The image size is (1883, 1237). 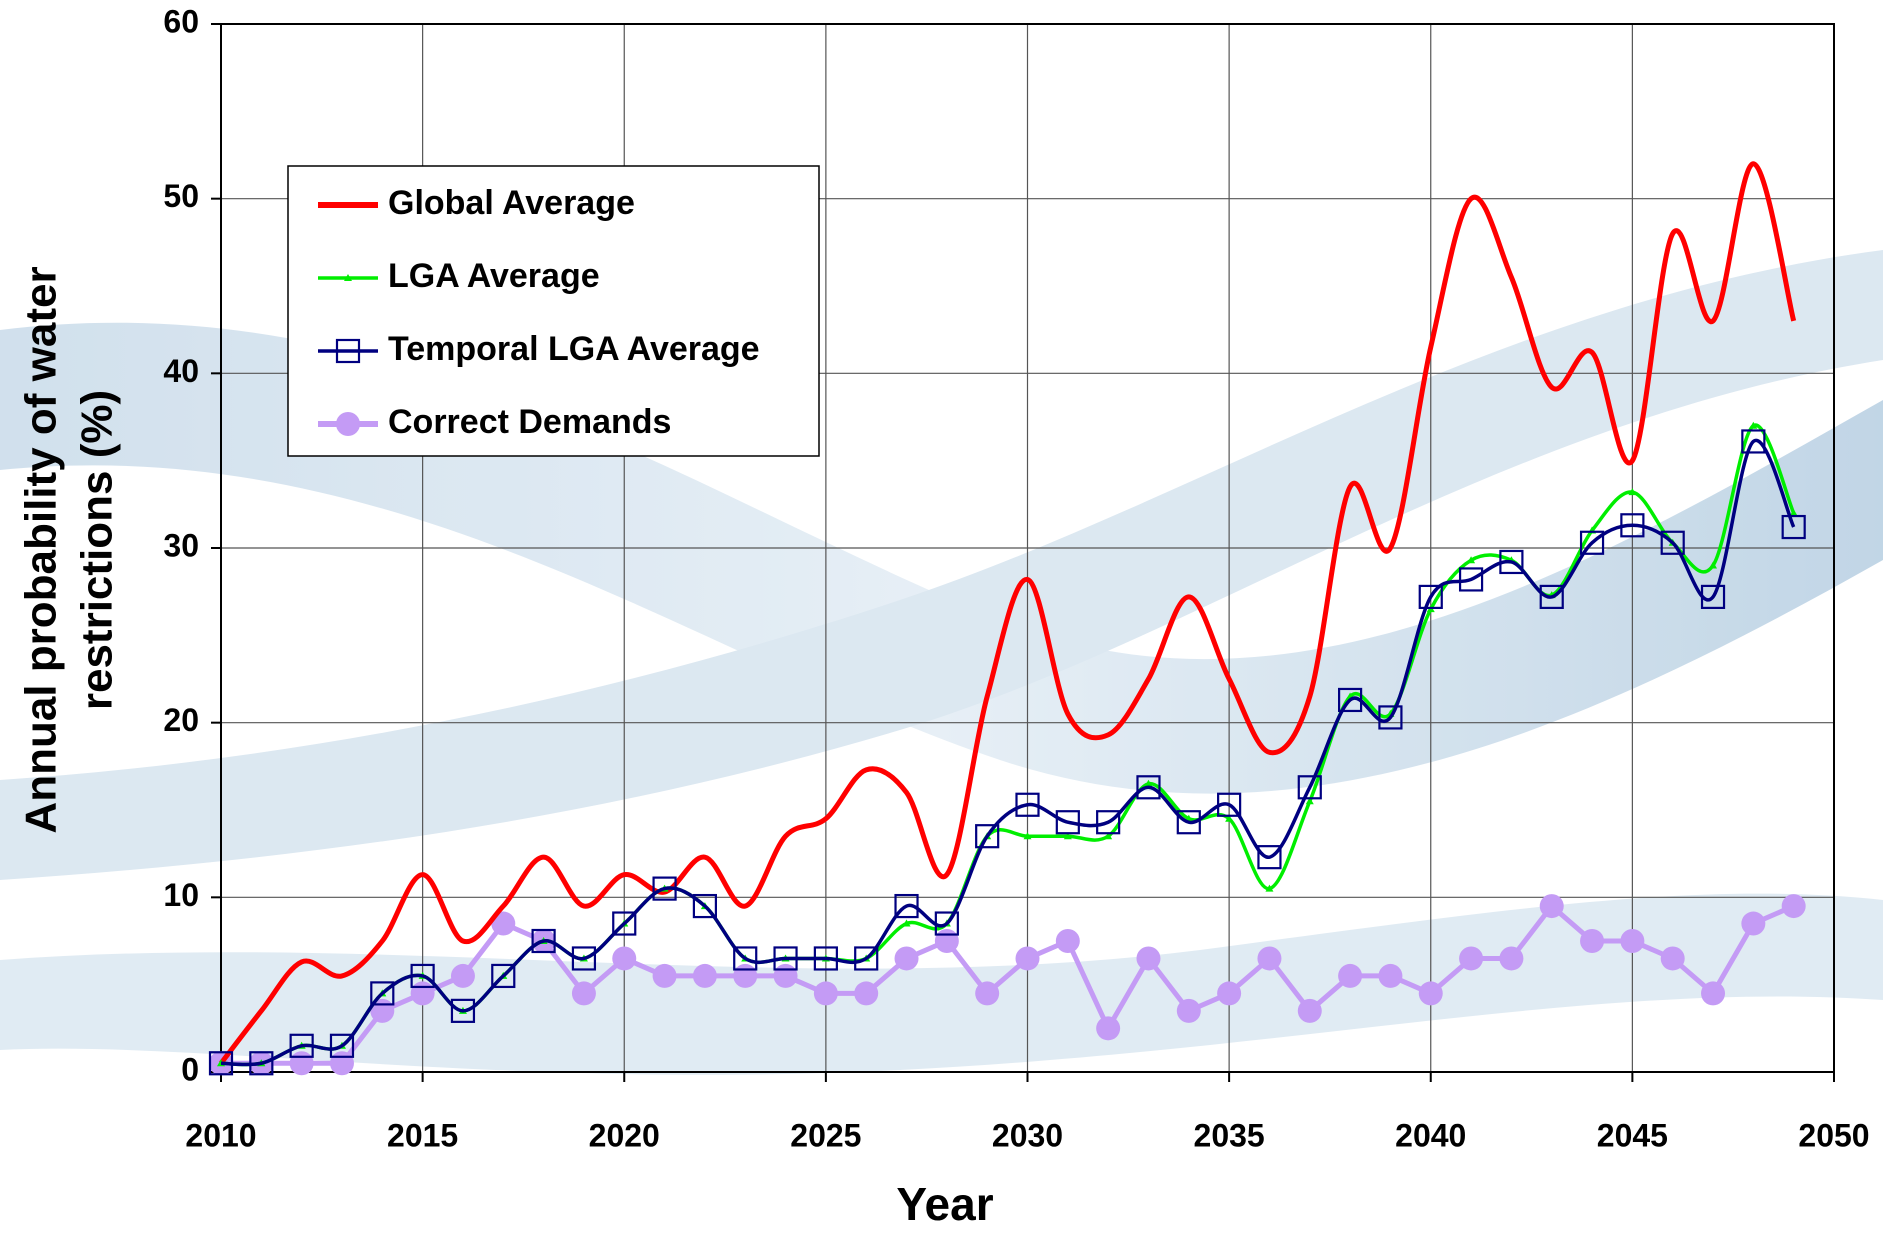 What do you see at coordinates (574, 349) in the screenshot?
I see `legend-label: Temporal LGA Average` at bounding box center [574, 349].